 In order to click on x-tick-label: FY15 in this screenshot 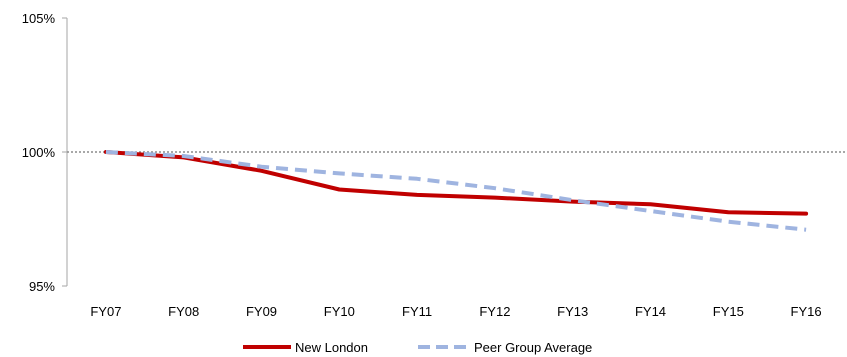, I will do `click(728, 311)`.